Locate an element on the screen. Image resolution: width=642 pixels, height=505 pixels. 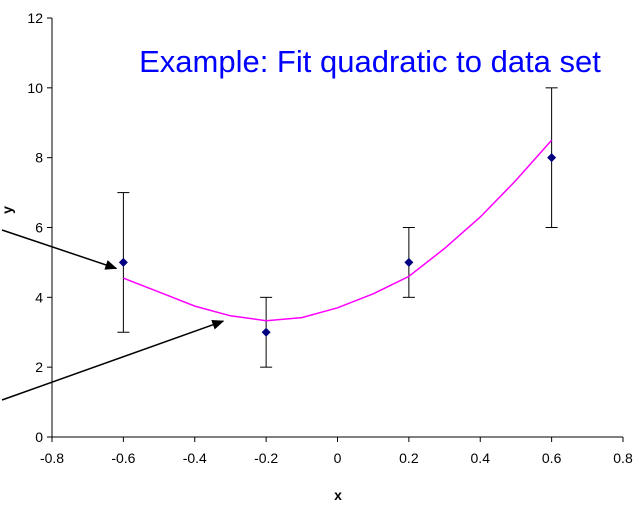
x-tick-label: 0.8 is located at coordinates (623, 458).